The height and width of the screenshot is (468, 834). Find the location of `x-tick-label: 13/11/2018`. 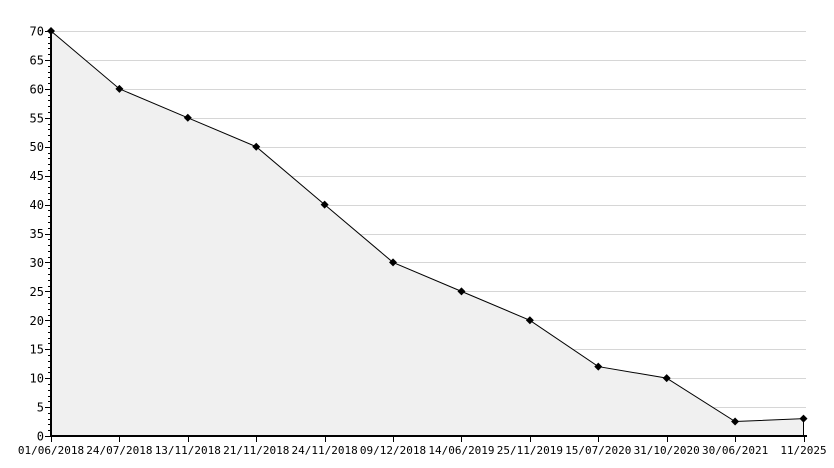

x-tick-label: 13/11/2018 is located at coordinates (188, 450).